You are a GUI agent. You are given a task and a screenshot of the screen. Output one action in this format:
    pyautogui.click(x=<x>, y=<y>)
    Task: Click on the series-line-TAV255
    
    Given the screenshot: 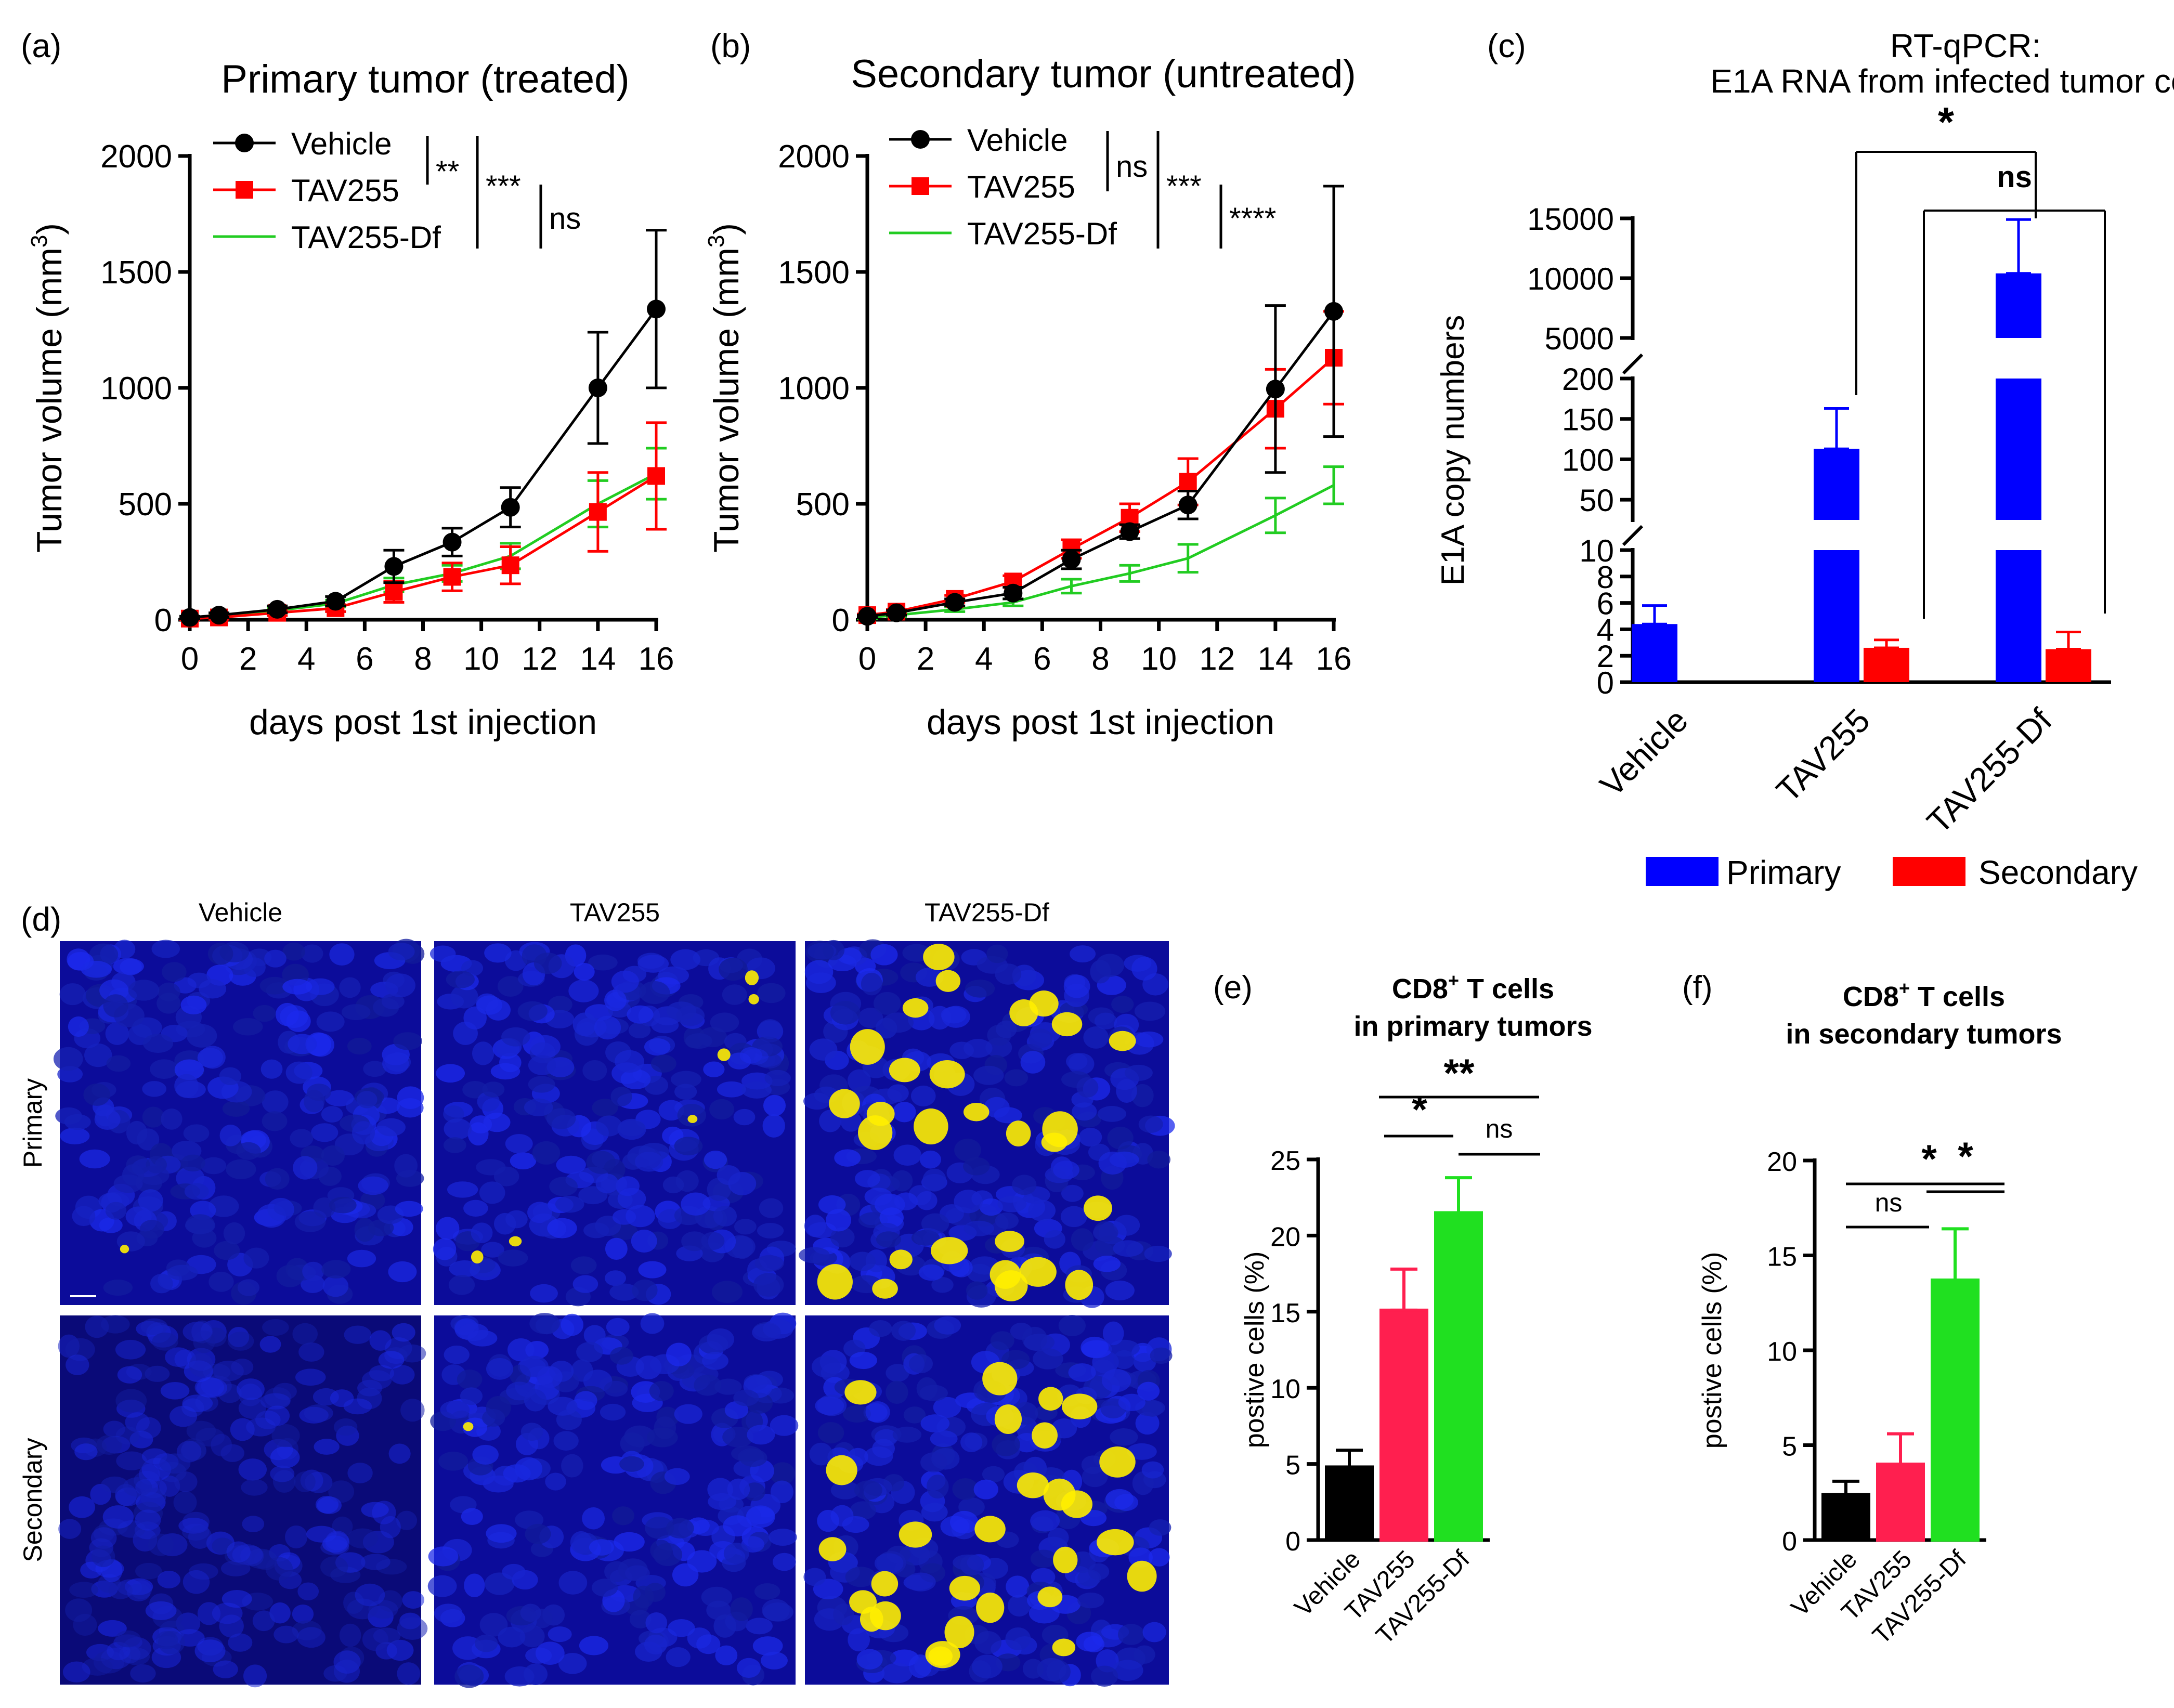 What is the action you would take?
    pyautogui.click(x=1101, y=487)
    